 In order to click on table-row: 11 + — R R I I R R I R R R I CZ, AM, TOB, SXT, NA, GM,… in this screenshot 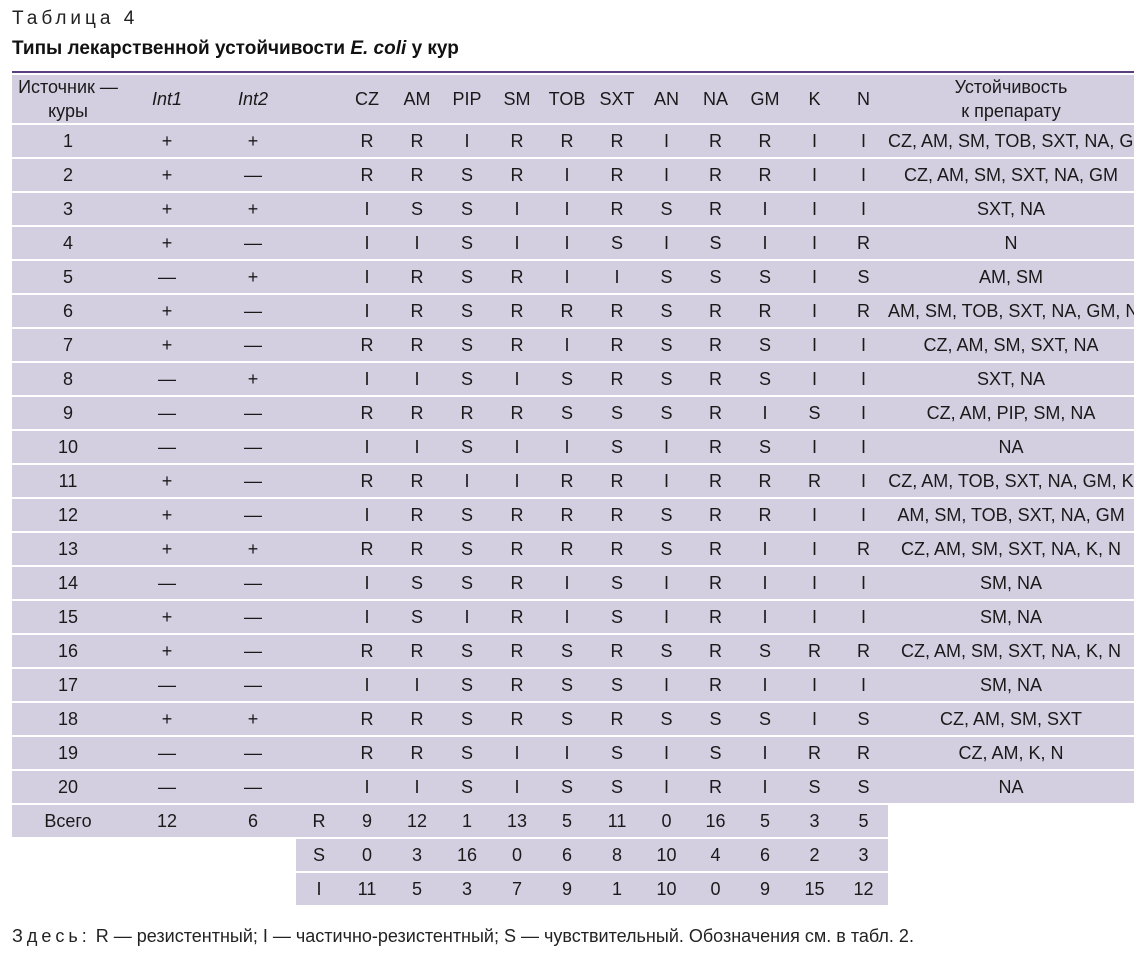, I will do `click(573, 481)`.